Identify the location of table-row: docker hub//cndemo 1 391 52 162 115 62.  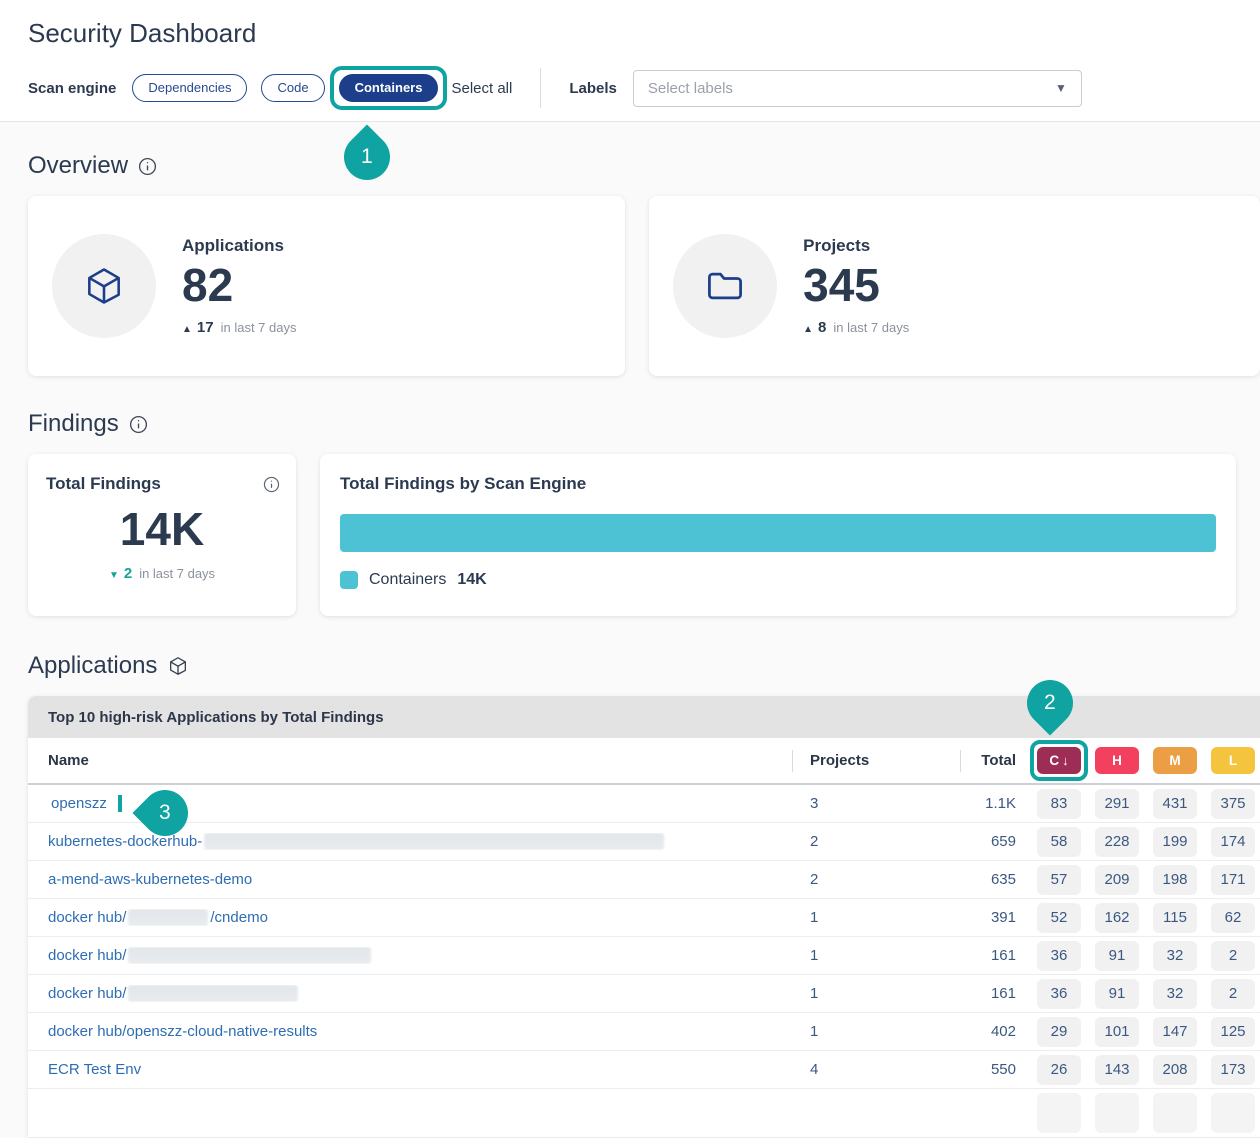
(644, 918).